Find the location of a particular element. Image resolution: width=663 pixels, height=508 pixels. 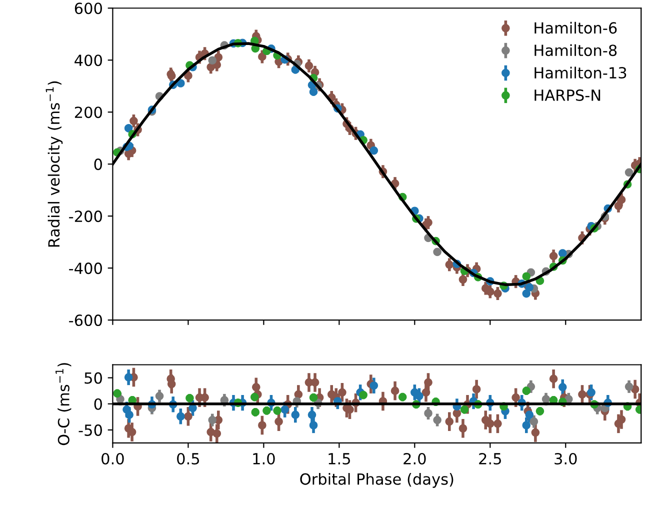

x-tick-label: 2.5 is located at coordinates (490, 458).